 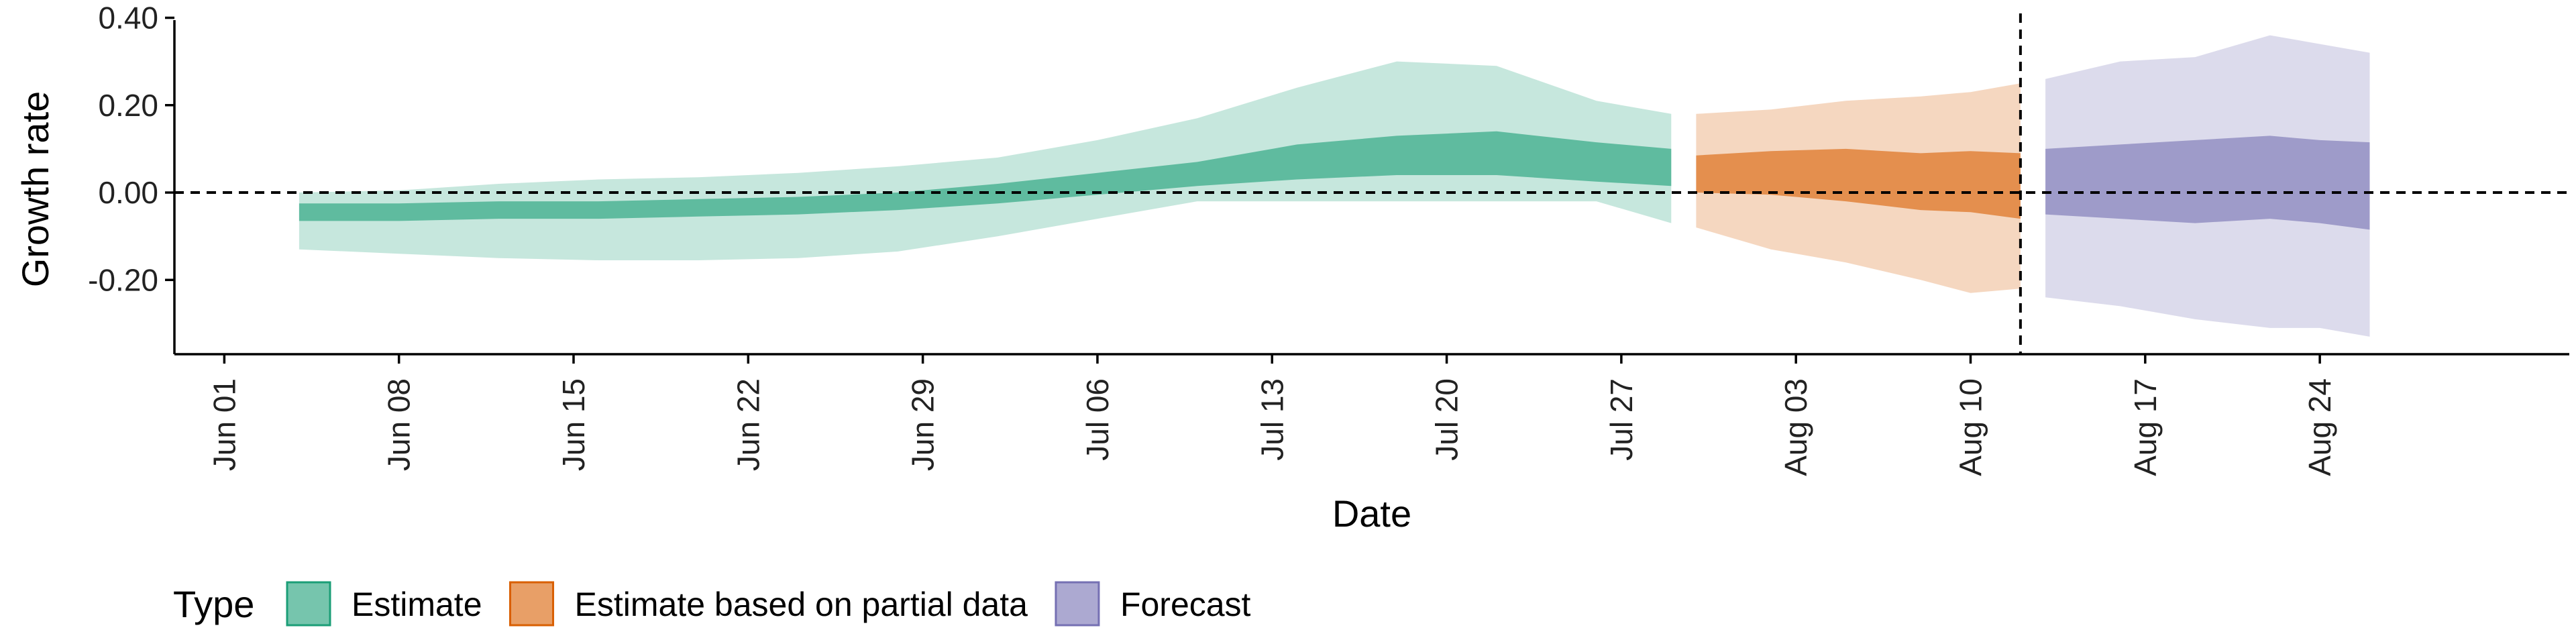 I want to click on legend-label: Estimate based on partial data, so click(x=801, y=604).